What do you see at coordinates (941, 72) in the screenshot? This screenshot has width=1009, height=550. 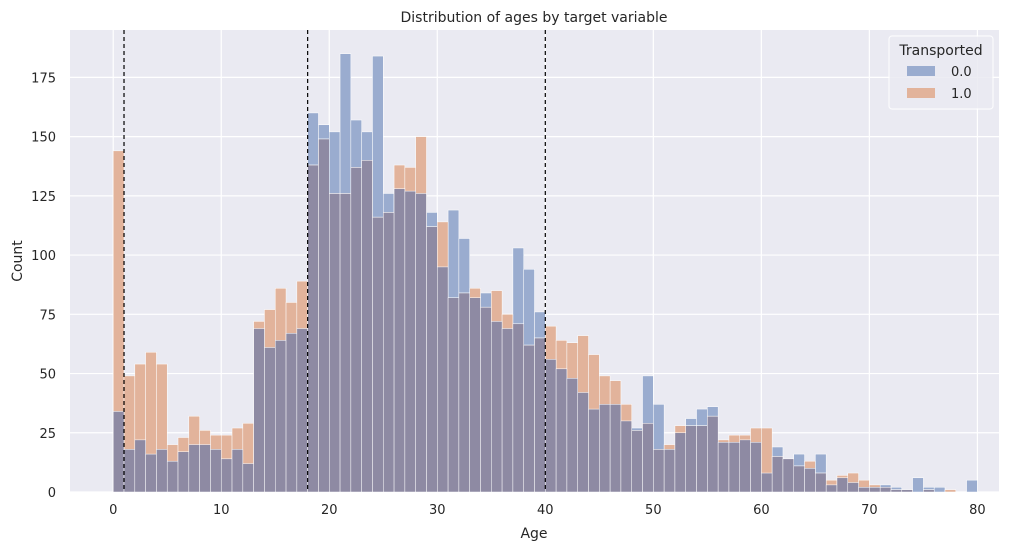 I see `legend: Transported 0.0 1.0` at bounding box center [941, 72].